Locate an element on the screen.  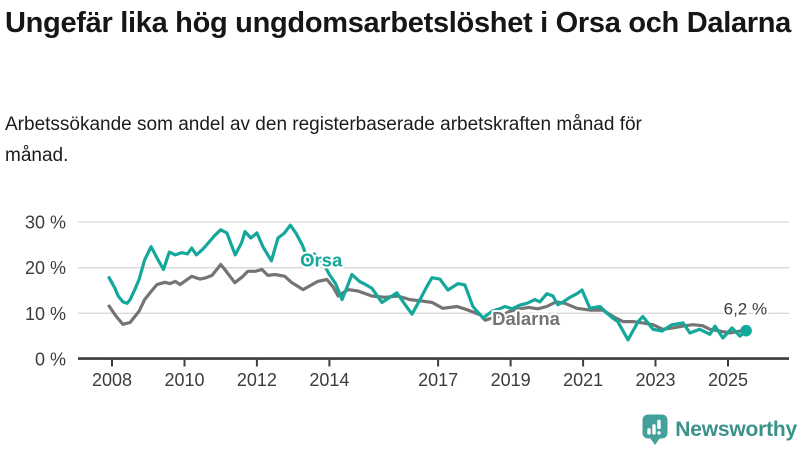
dalarna-series-label: Dalarna is located at coordinates (526, 318).